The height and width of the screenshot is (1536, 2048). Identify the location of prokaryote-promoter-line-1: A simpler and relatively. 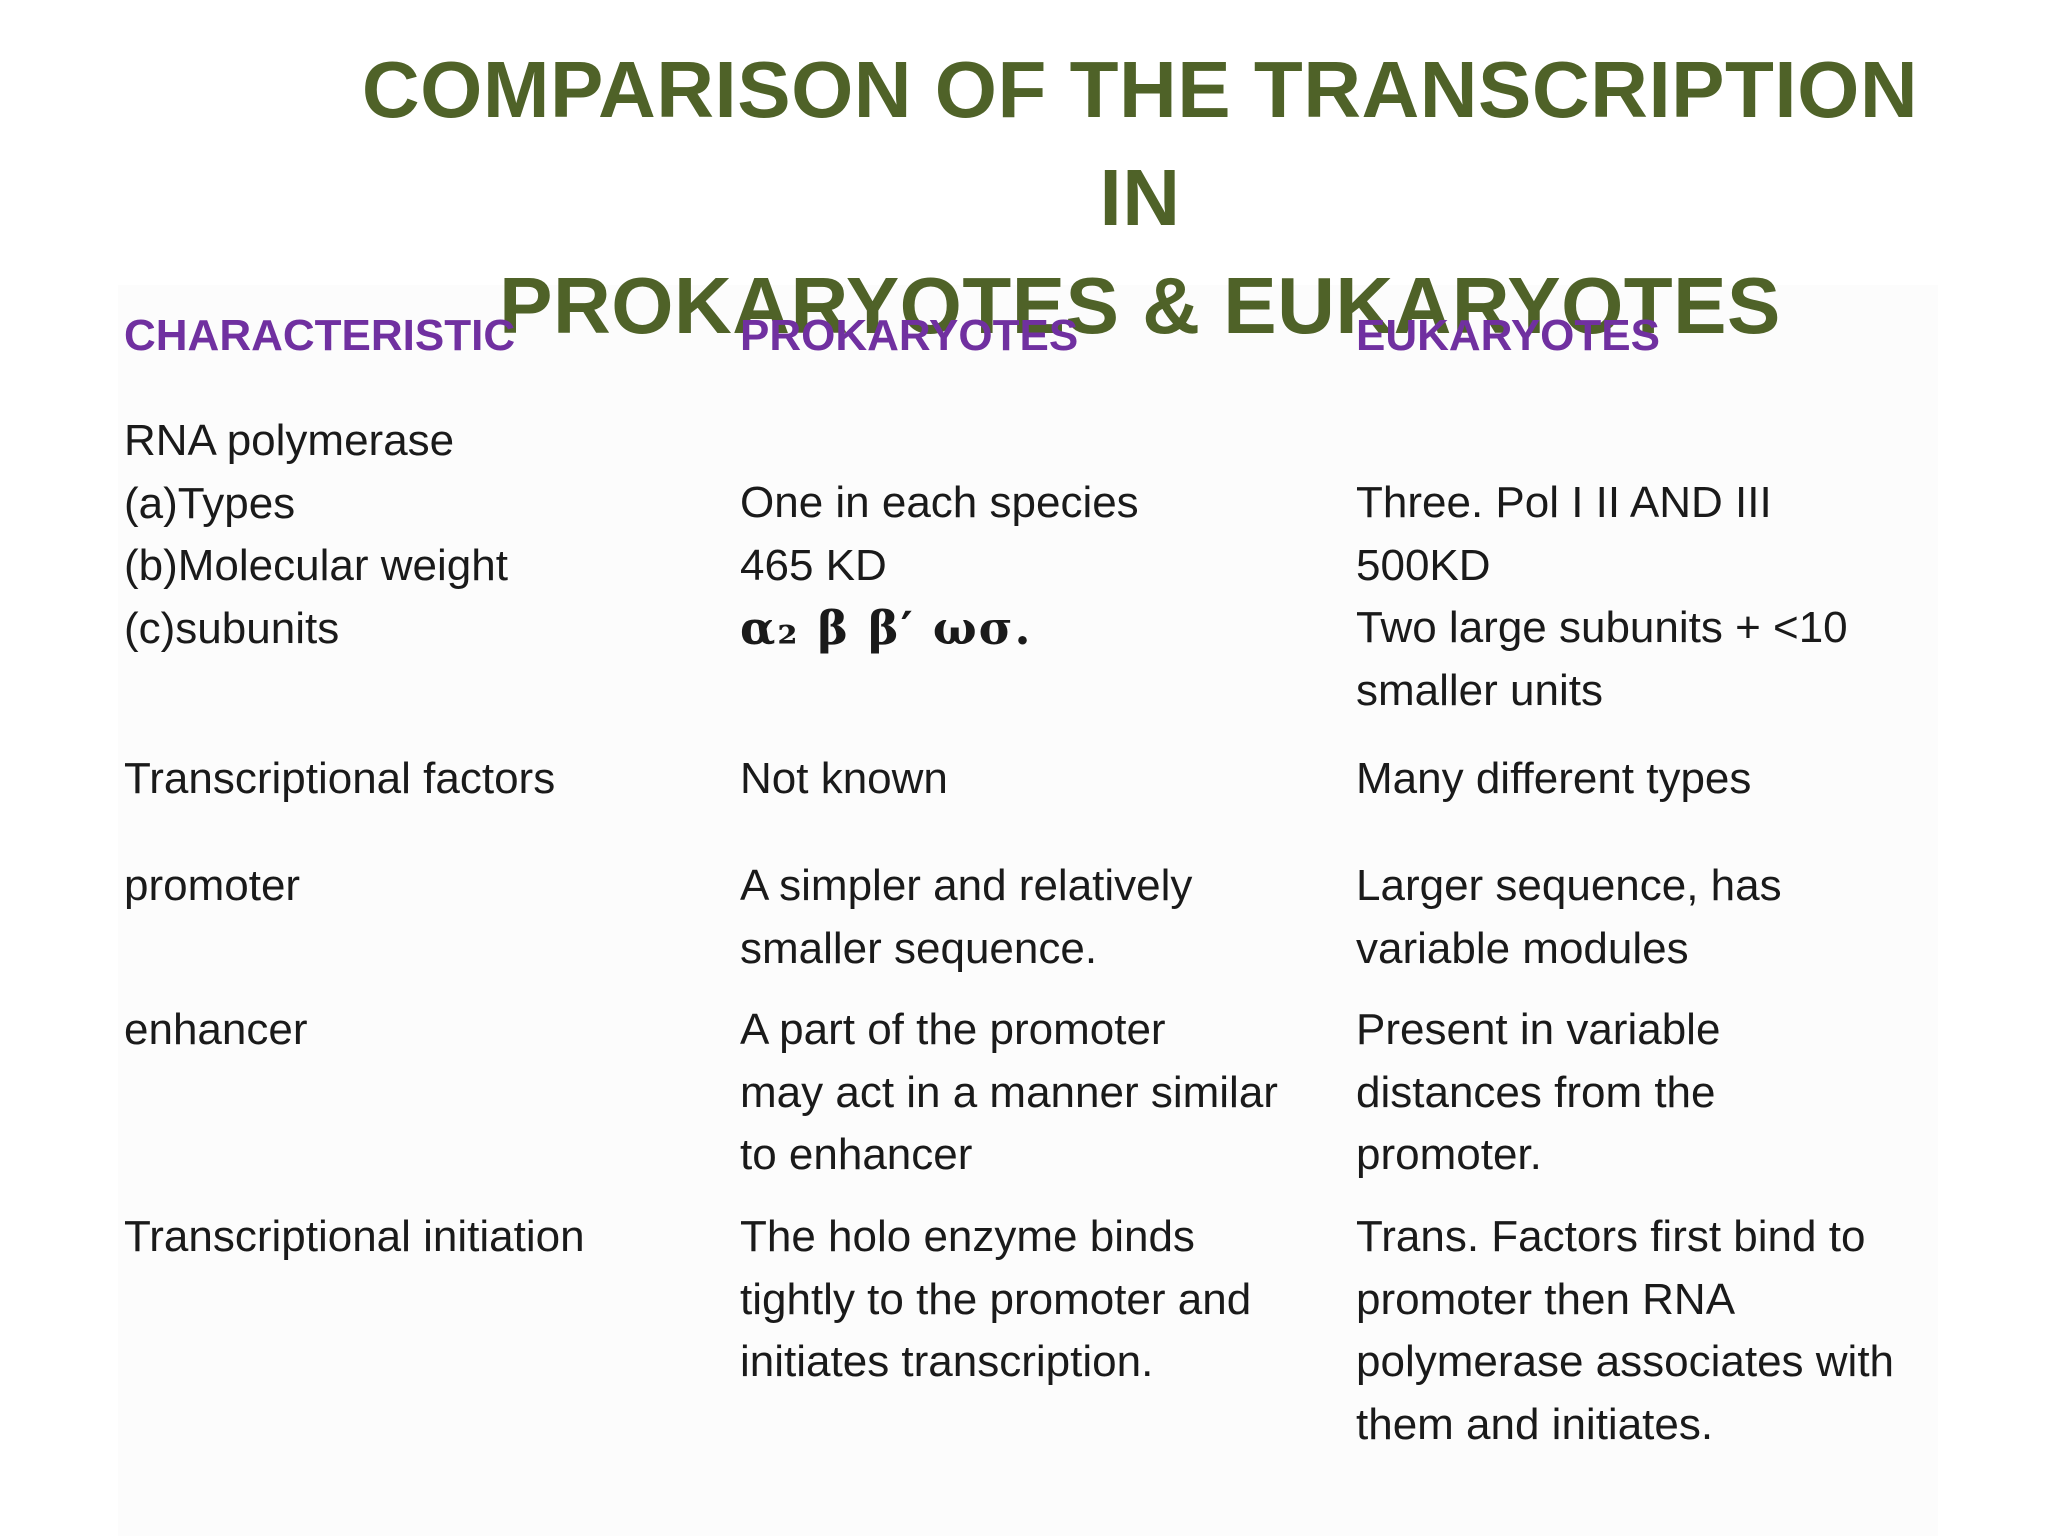
(966, 885).